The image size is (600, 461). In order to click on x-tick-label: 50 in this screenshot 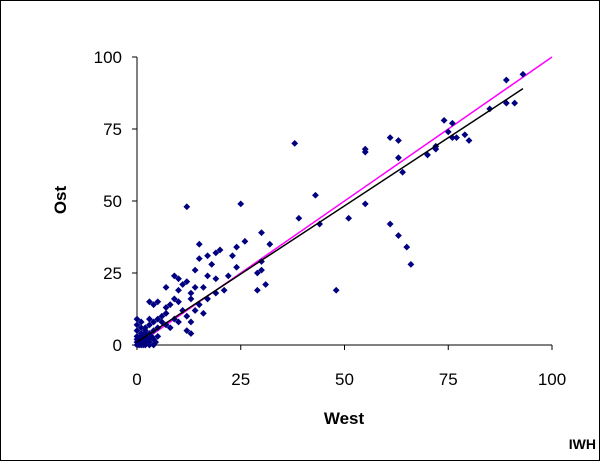, I will do `click(344, 379)`.